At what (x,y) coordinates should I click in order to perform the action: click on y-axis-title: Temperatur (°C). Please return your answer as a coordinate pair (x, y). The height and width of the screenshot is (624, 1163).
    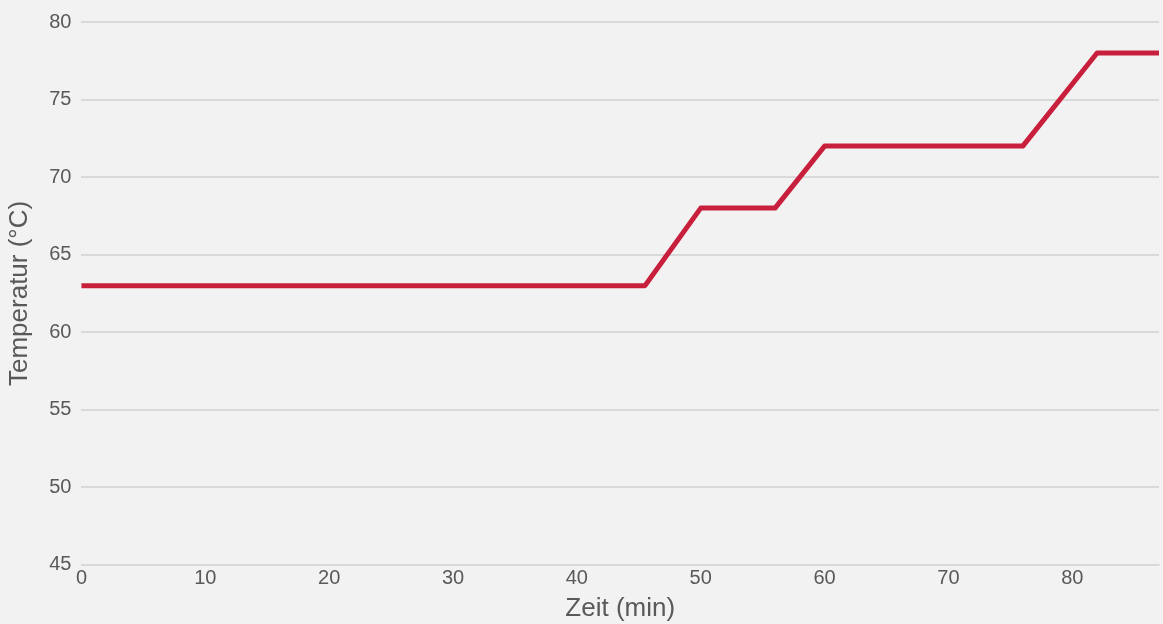
    Looking at the image, I should click on (17, 293).